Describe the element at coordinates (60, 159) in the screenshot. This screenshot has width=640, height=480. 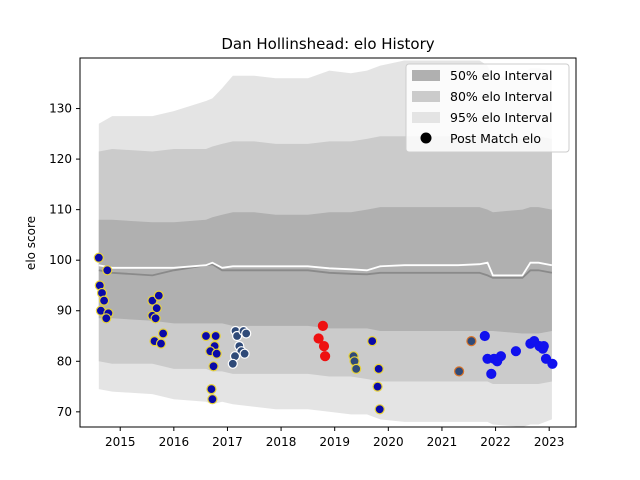
I see `y-tick-label: 120` at that location.